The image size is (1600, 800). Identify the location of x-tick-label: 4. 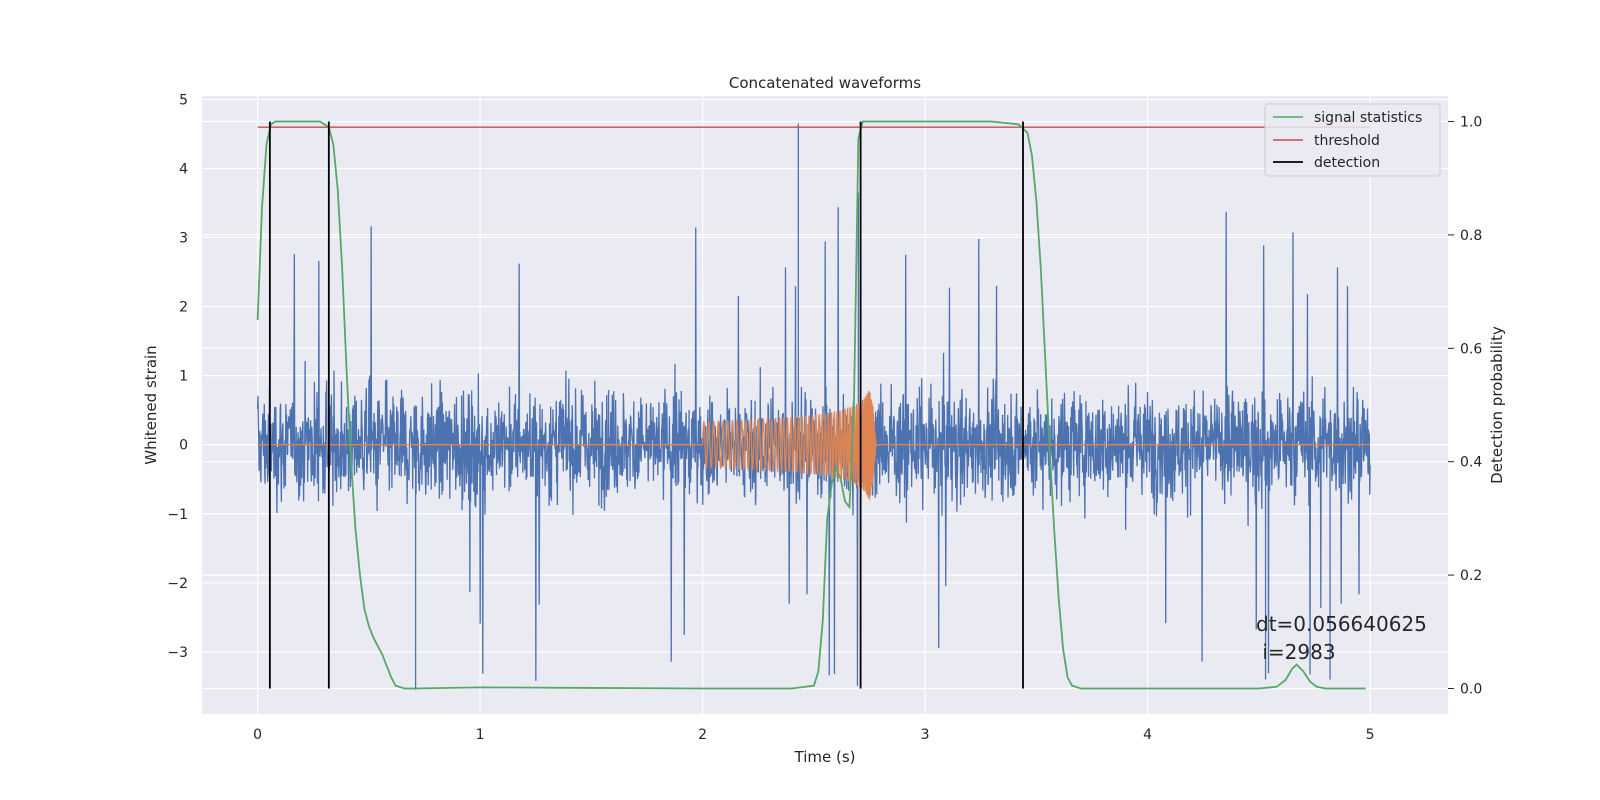
(1147, 735).